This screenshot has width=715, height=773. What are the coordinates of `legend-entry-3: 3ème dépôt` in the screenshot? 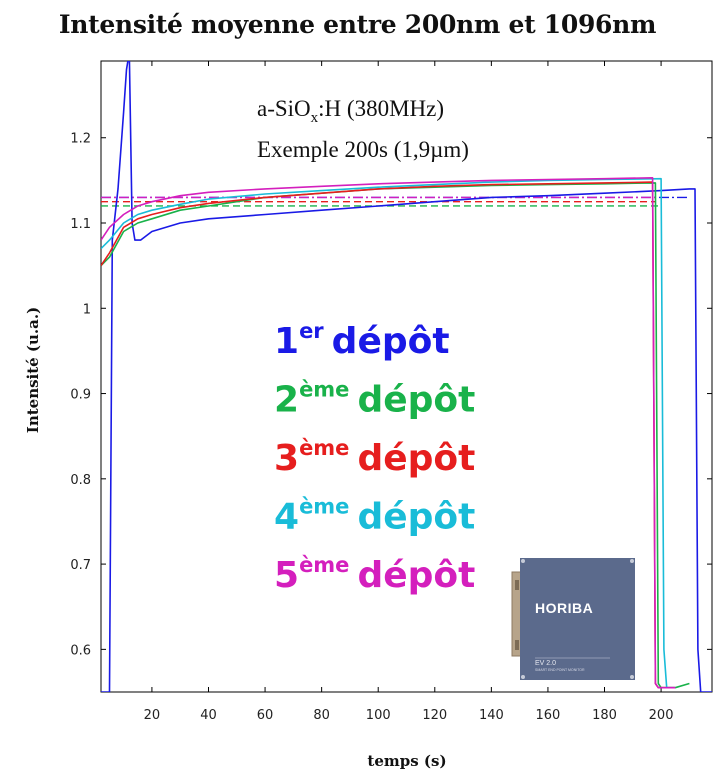 It's located at (374, 457).